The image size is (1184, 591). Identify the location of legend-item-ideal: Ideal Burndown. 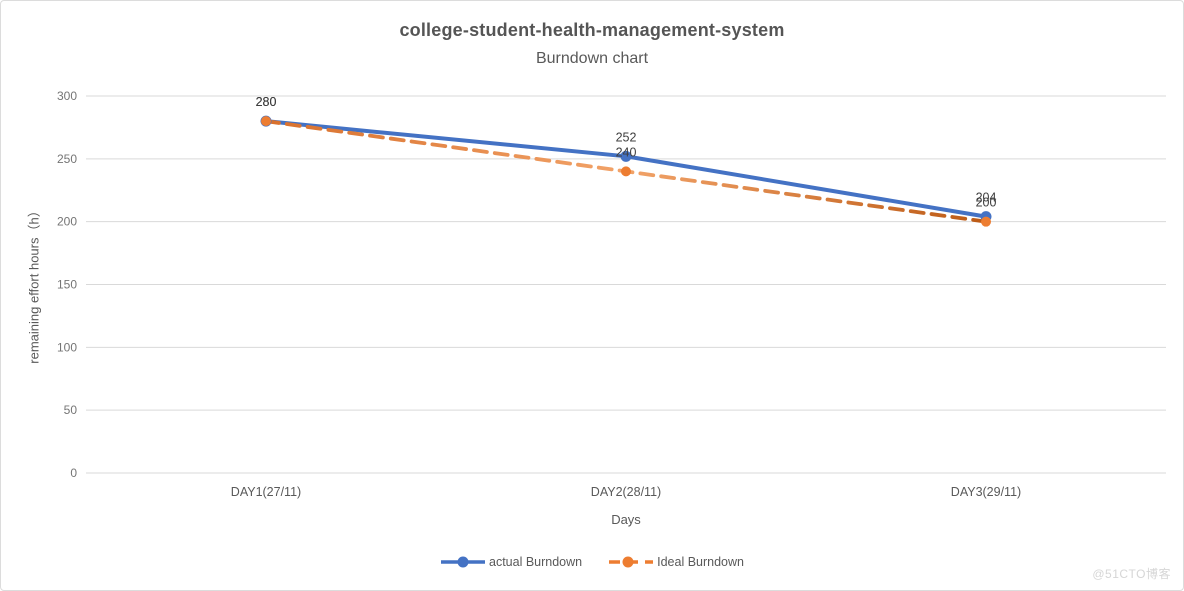
(676, 562).